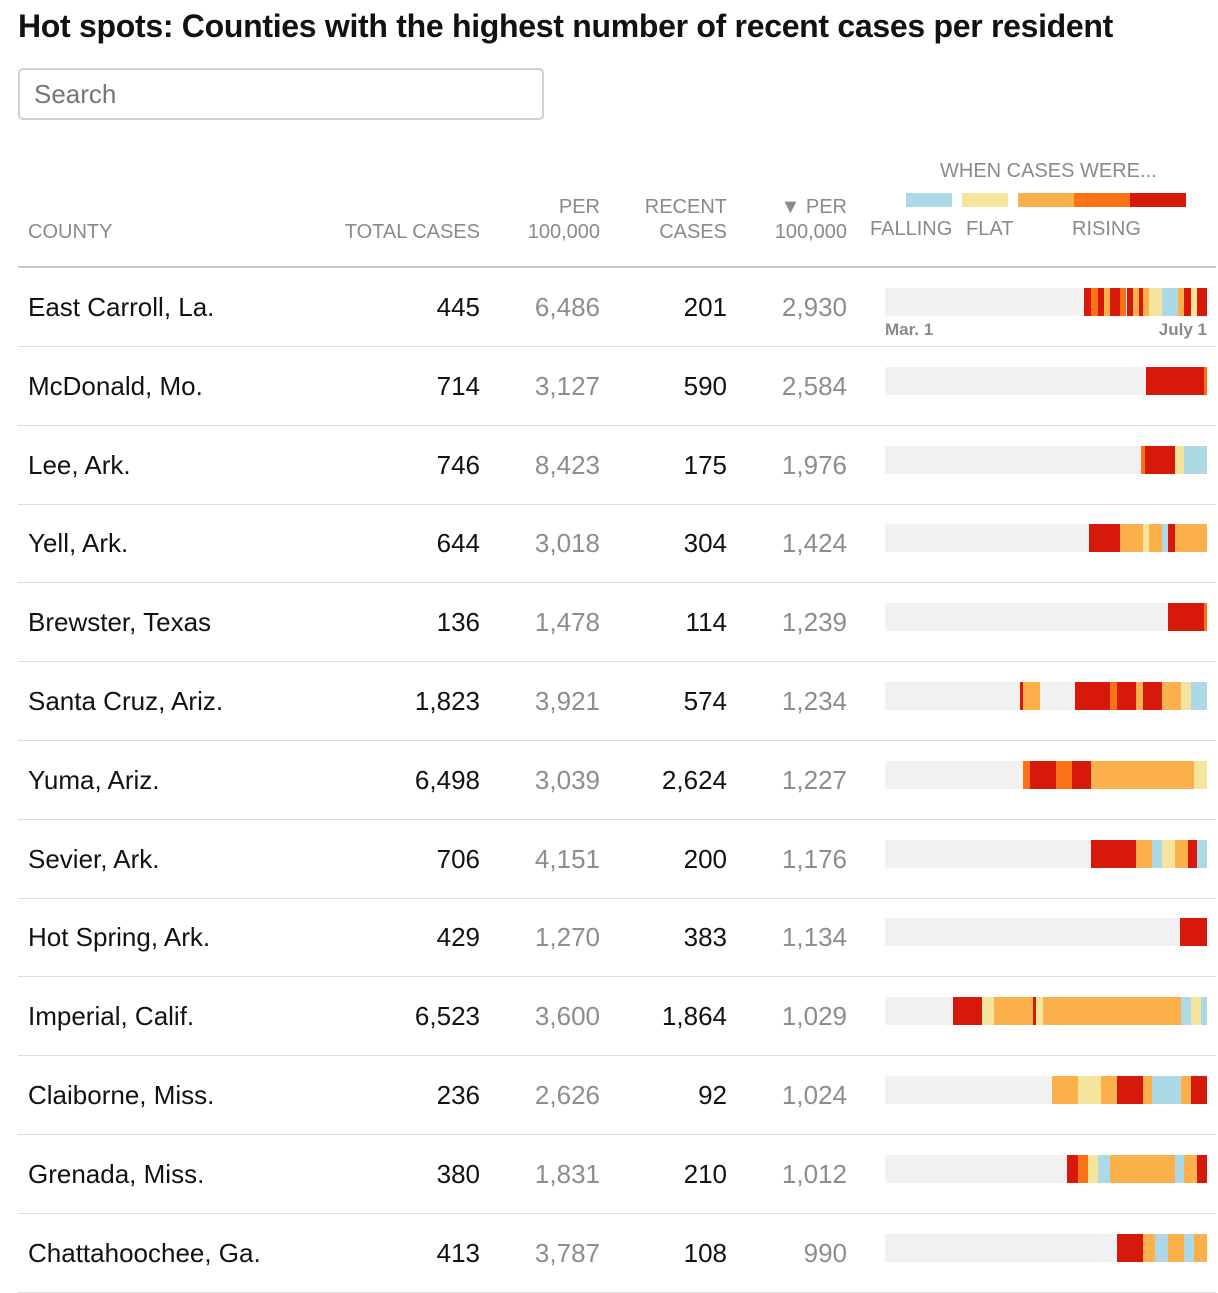 Image resolution: width=1218 pixels, height=1293 pixels. I want to click on county-name: Sevier, Ark., so click(94, 858).